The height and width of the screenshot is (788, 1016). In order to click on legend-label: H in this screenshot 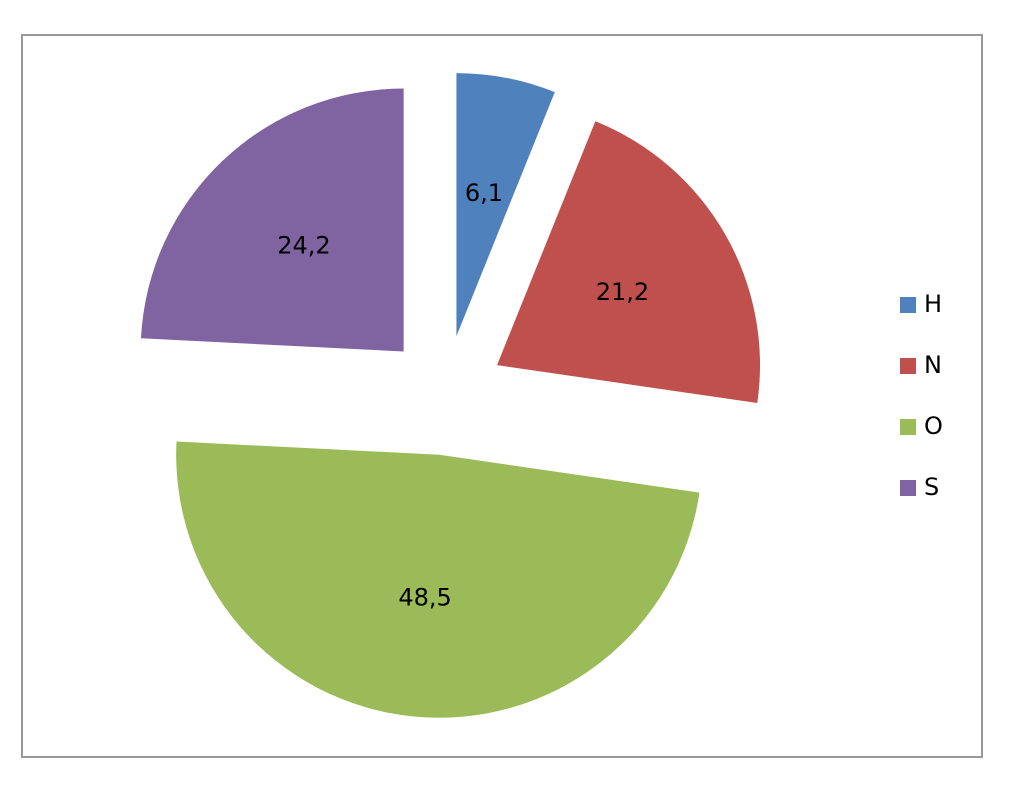, I will do `click(933, 304)`.